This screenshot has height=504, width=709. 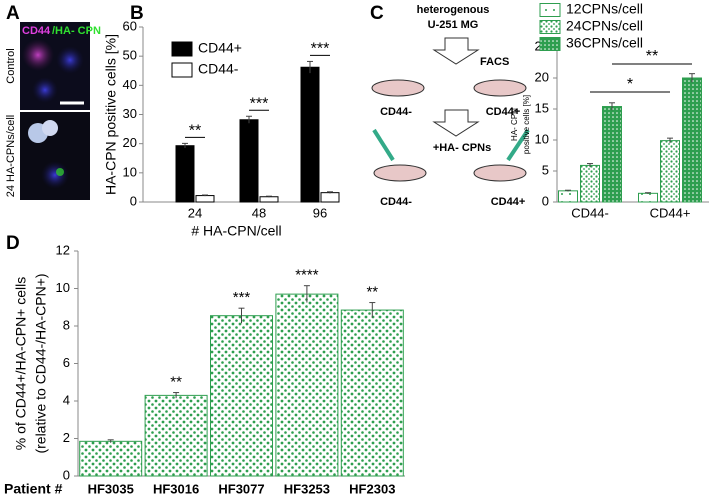 What do you see at coordinates (111, 488) in the screenshot?
I see `x-tick-label: HF3035` at bounding box center [111, 488].